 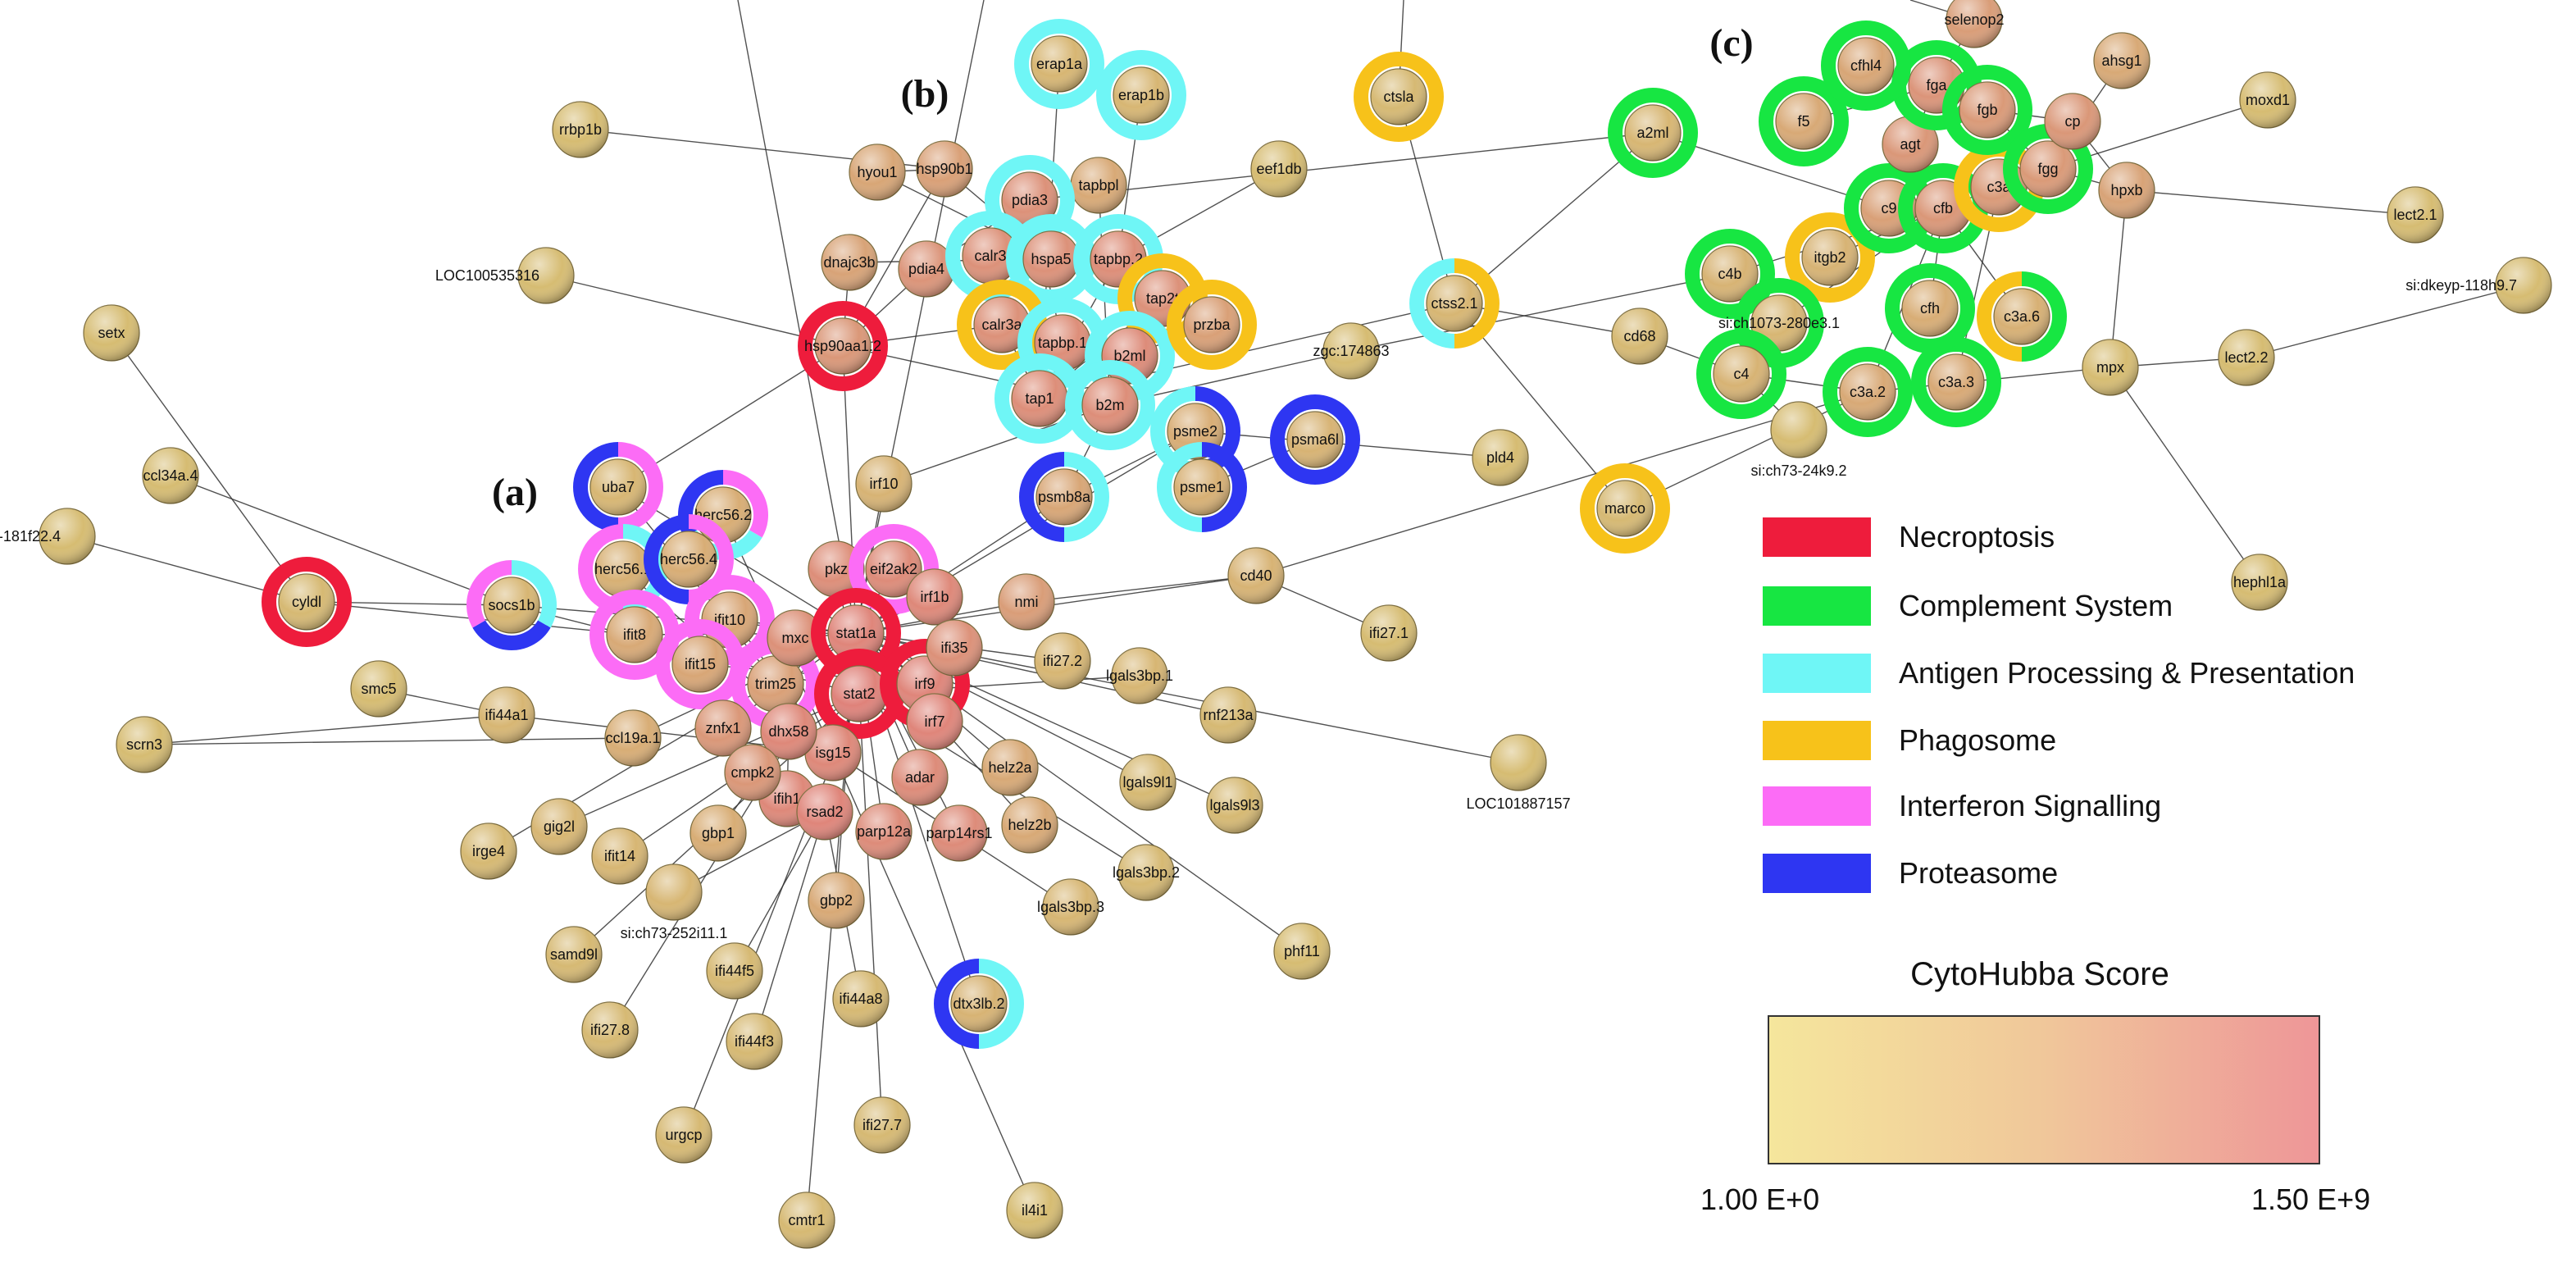 What do you see at coordinates (1228, 715) in the screenshot?
I see `node-rnf213a: rnf213a` at bounding box center [1228, 715].